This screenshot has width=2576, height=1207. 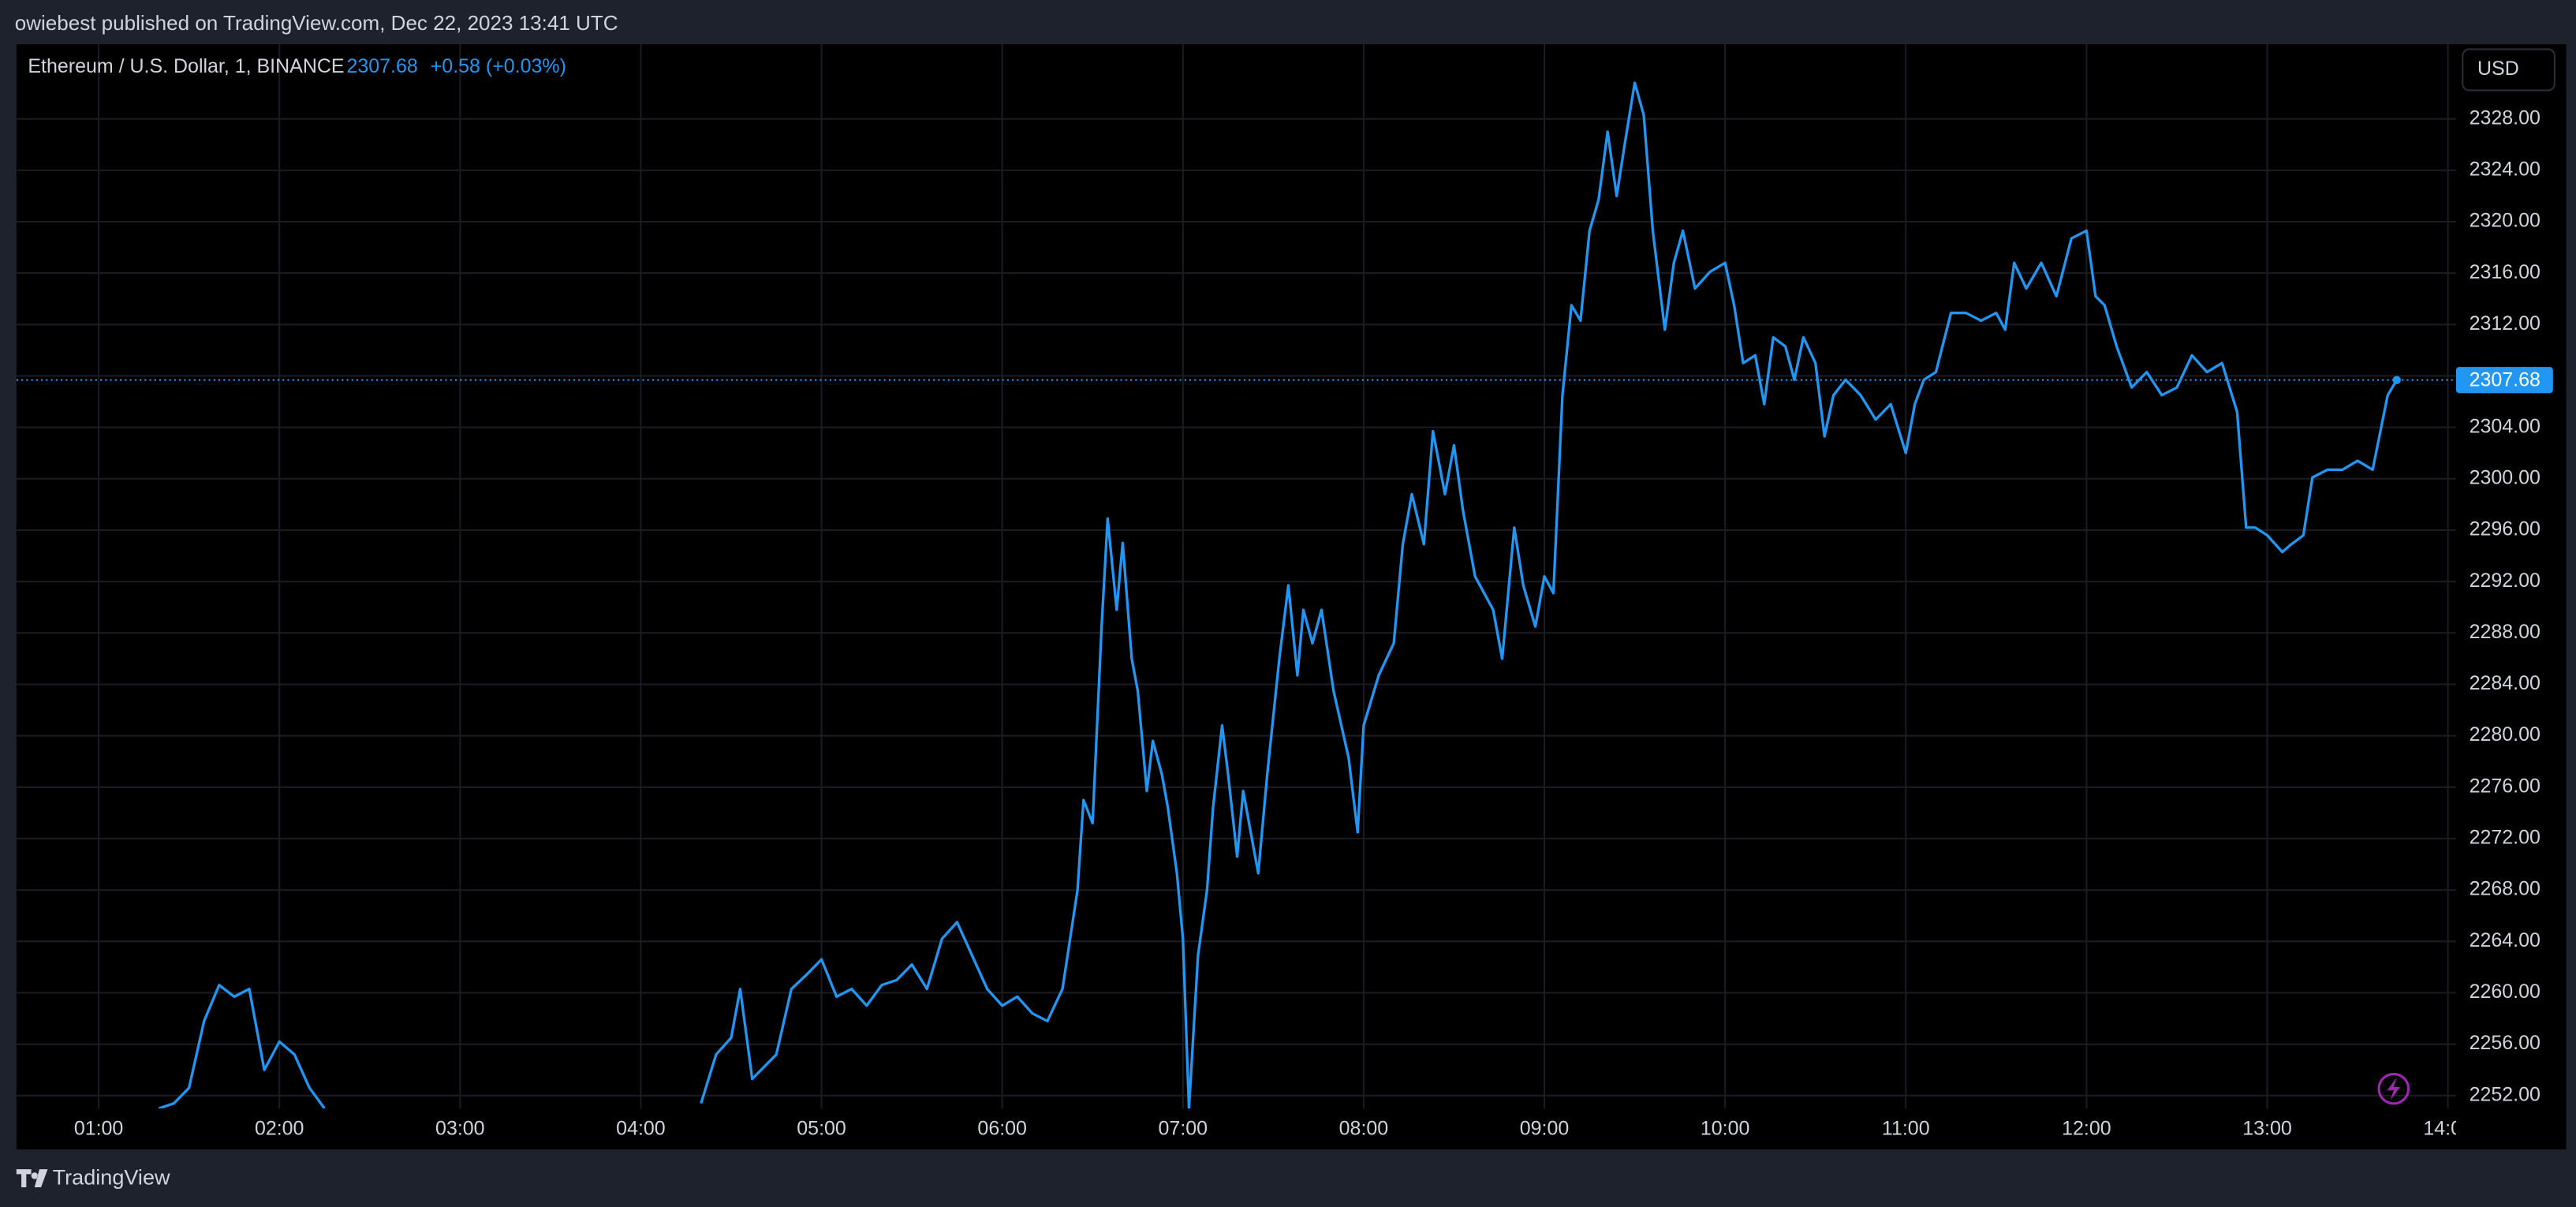 What do you see at coordinates (2086, 1129) in the screenshot?
I see `x-tick-label: 12:00` at bounding box center [2086, 1129].